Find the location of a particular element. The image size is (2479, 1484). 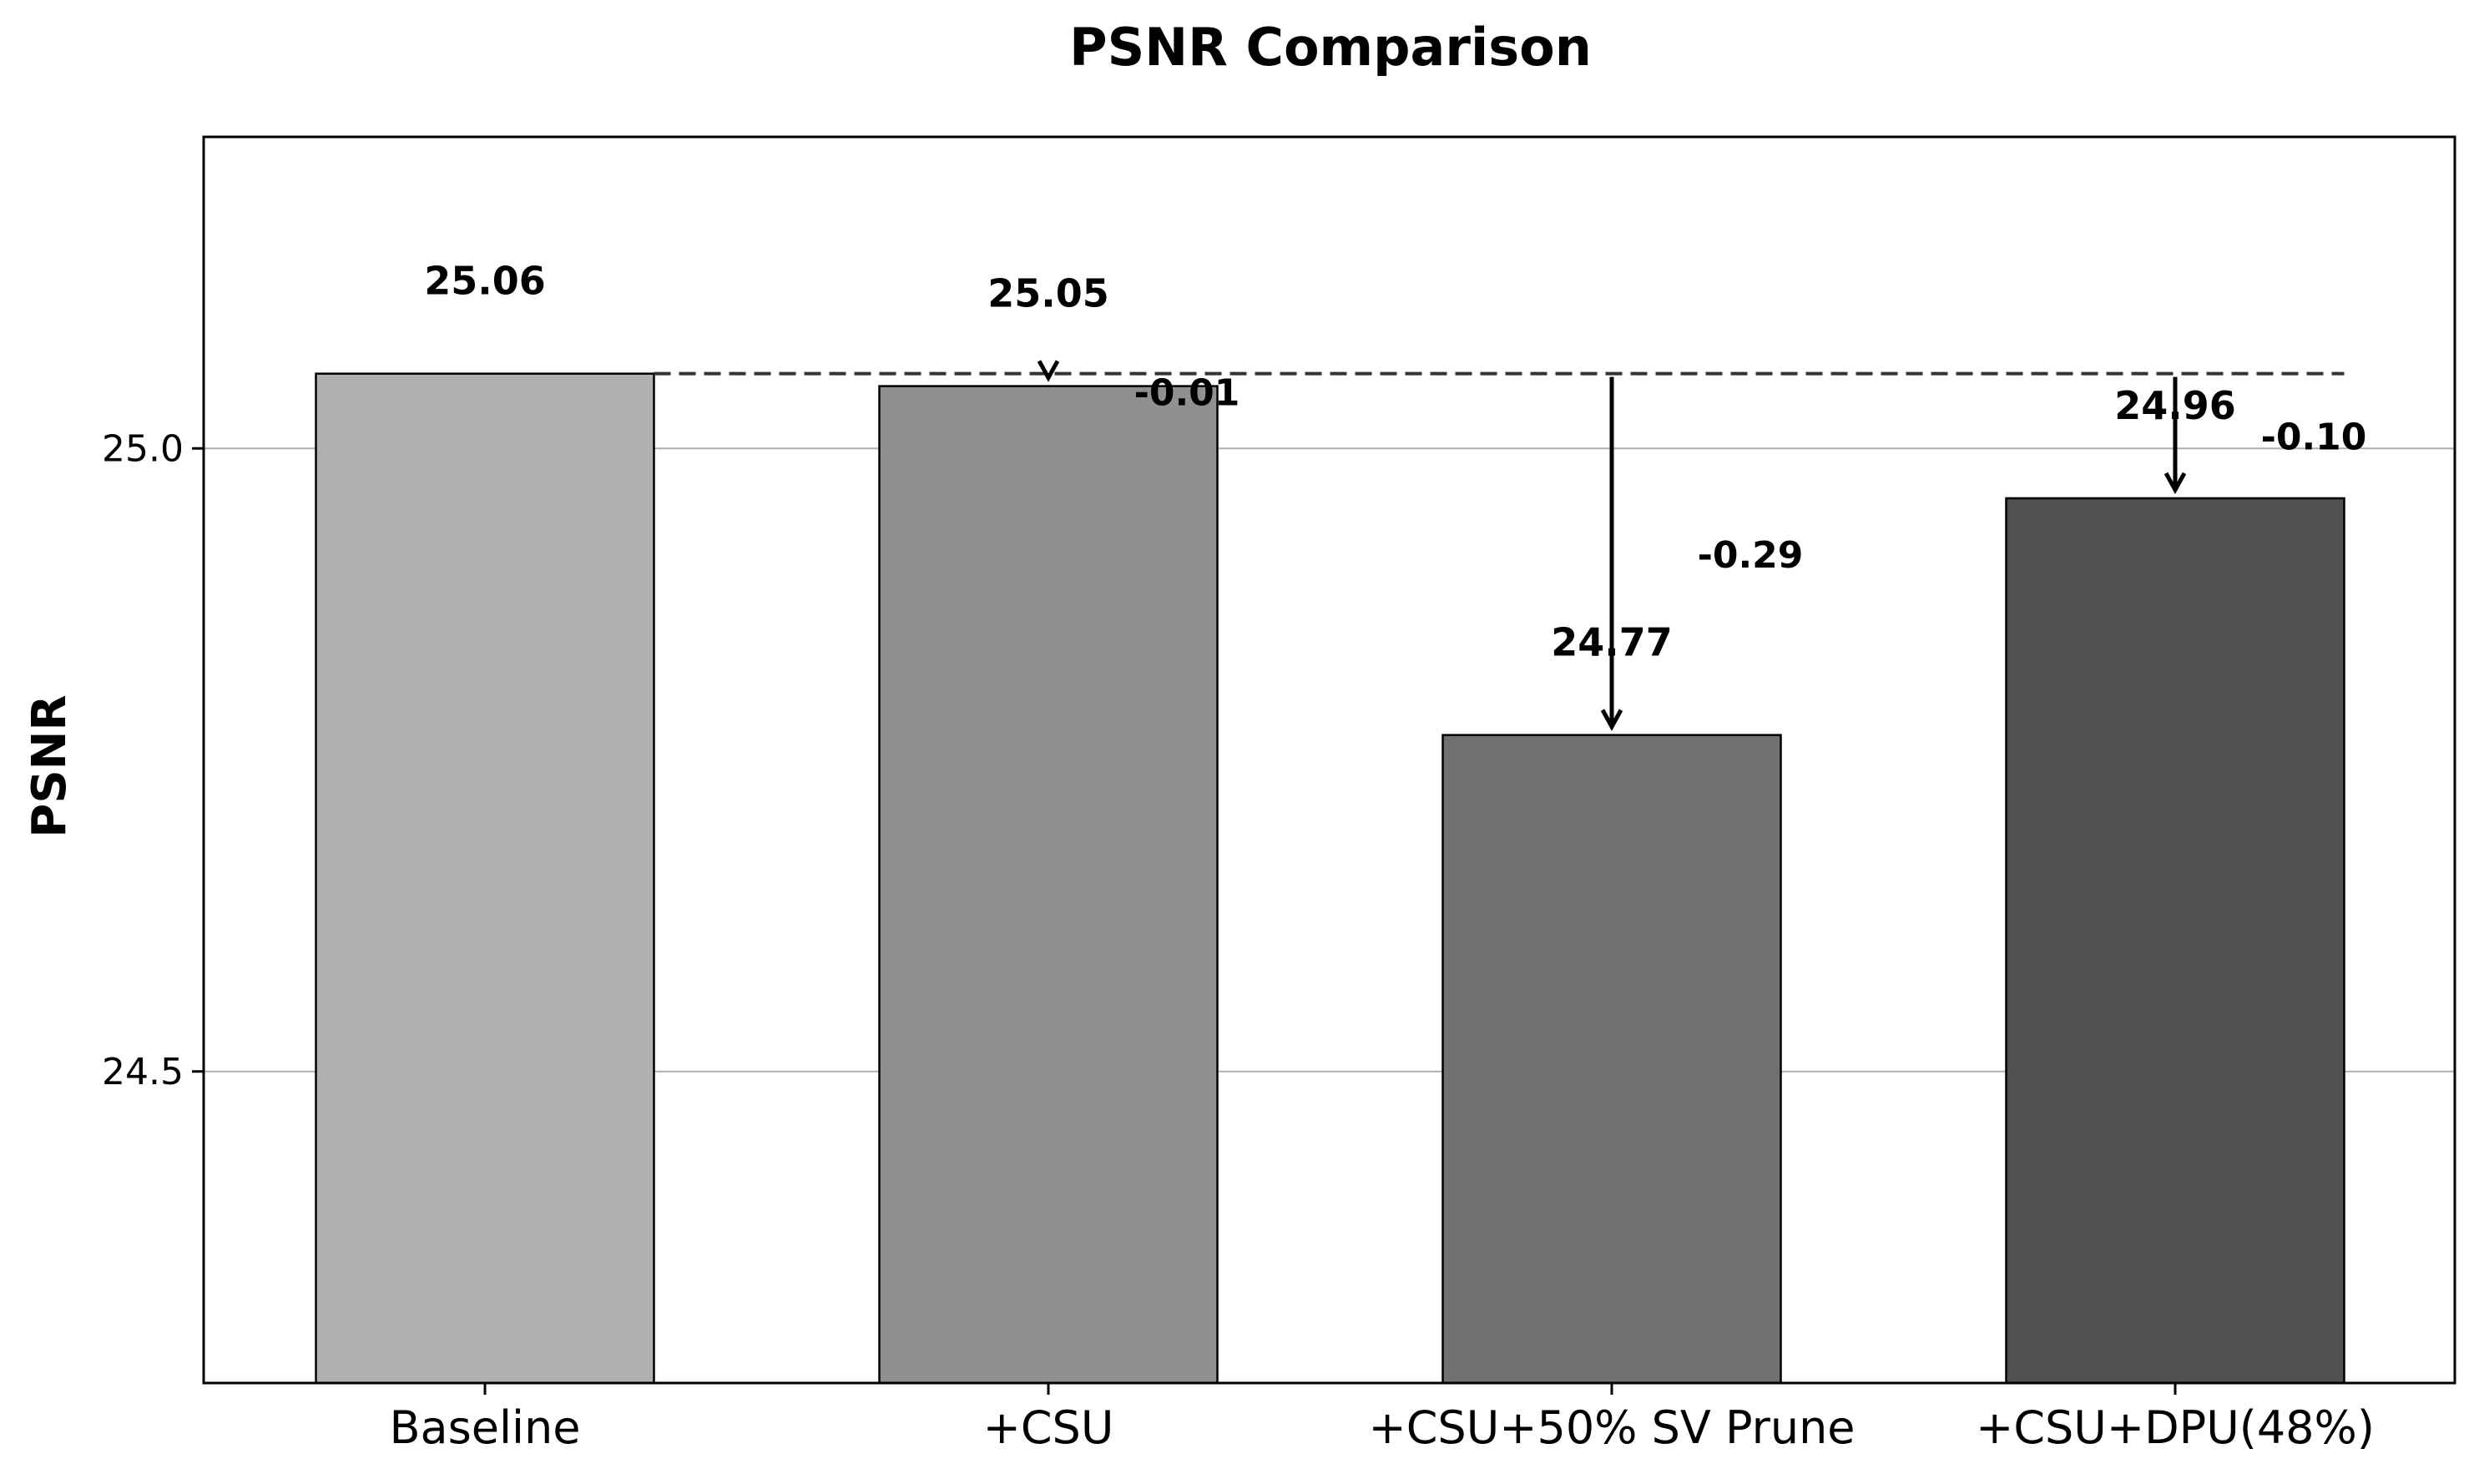

bar-value-label: 24.77 is located at coordinates (1612, 642).